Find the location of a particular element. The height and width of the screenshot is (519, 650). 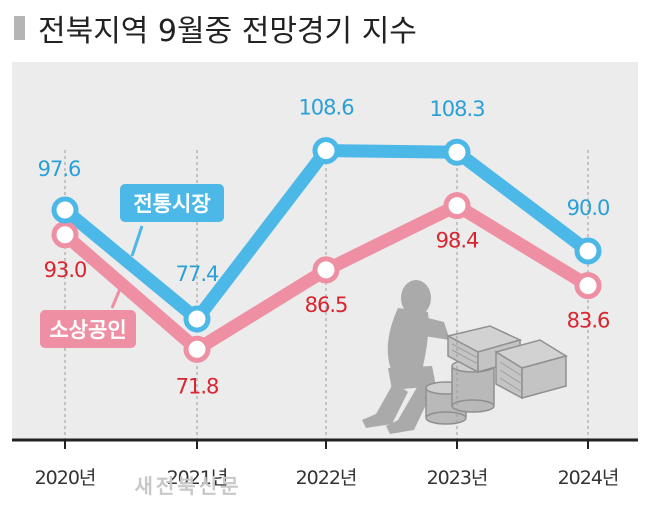

x-tick-label-4: 2024년 is located at coordinates (588, 478).